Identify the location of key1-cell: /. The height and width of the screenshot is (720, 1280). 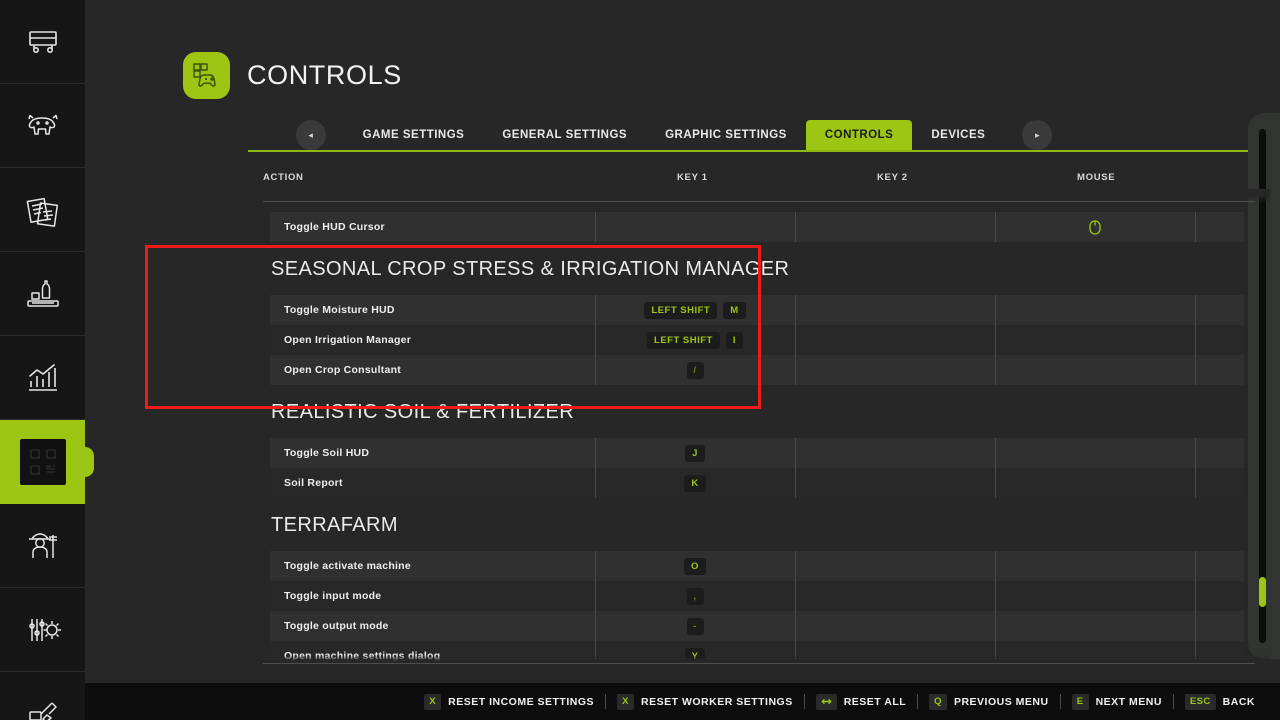
(695, 370).